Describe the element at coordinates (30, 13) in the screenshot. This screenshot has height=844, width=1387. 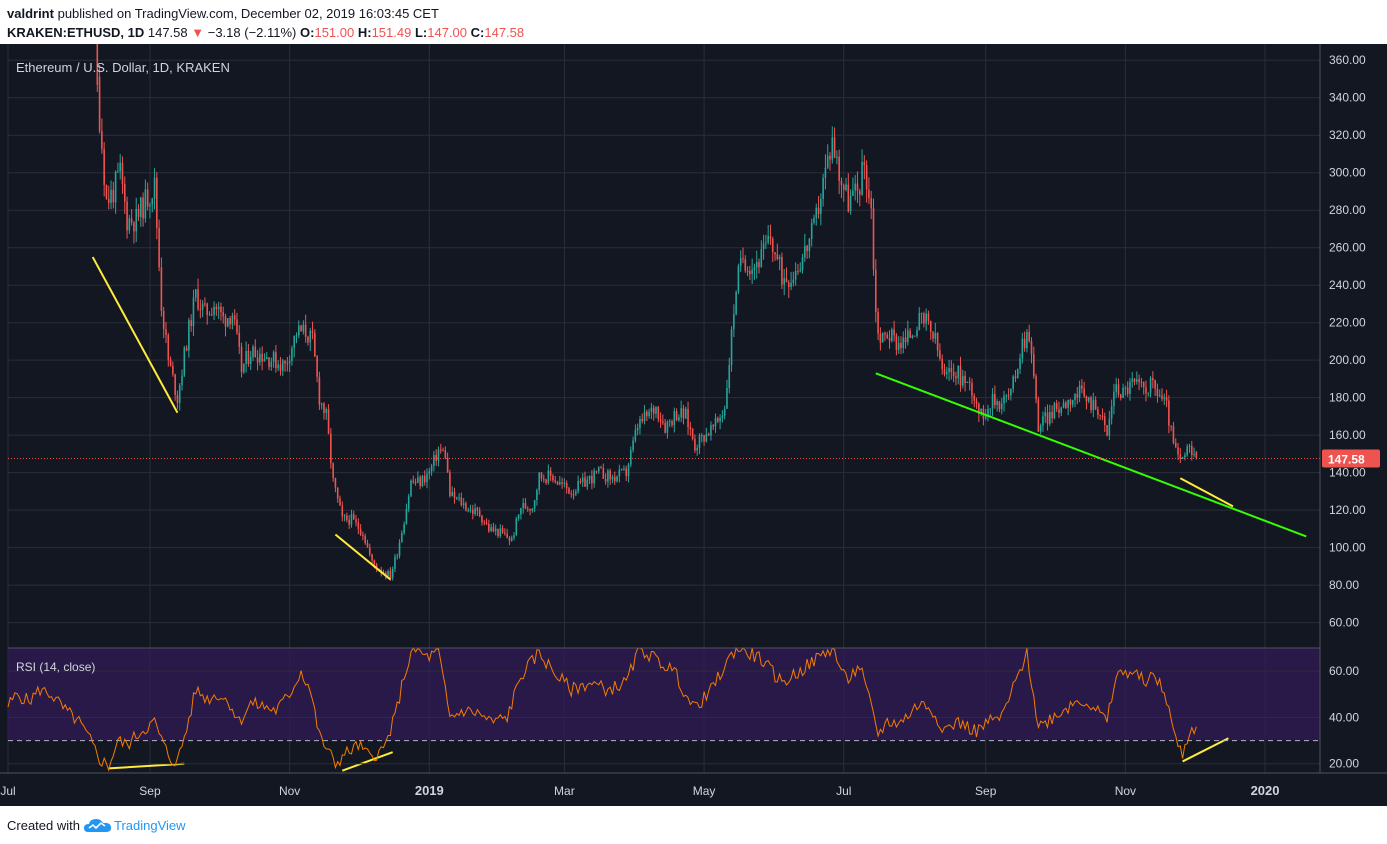
I see `author-name: valdrint` at that location.